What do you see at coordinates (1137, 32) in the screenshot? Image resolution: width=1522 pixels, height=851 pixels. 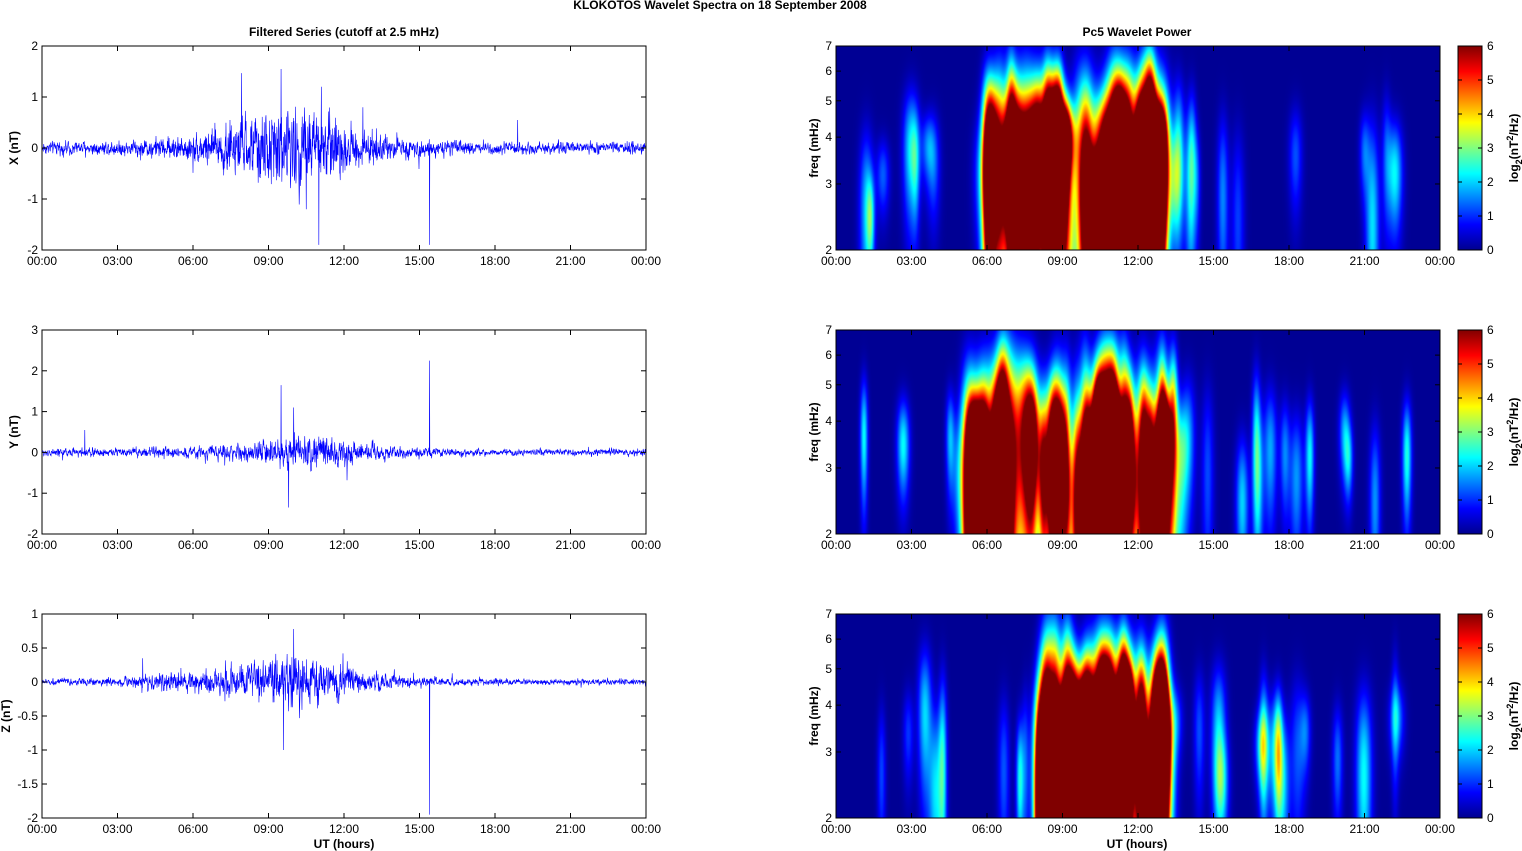 I see `right-column-title: Pc5 Wavelet Power` at bounding box center [1137, 32].